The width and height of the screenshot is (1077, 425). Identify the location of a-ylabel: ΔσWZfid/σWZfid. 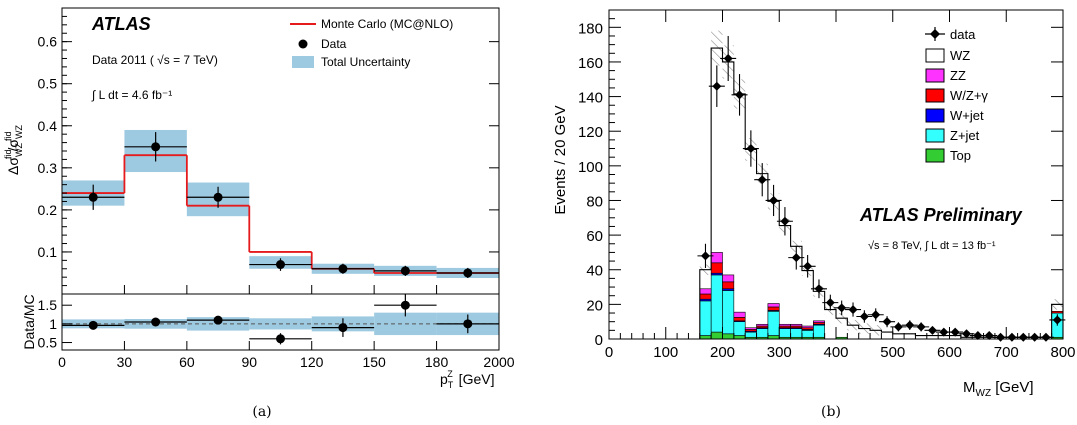
(13, 149).